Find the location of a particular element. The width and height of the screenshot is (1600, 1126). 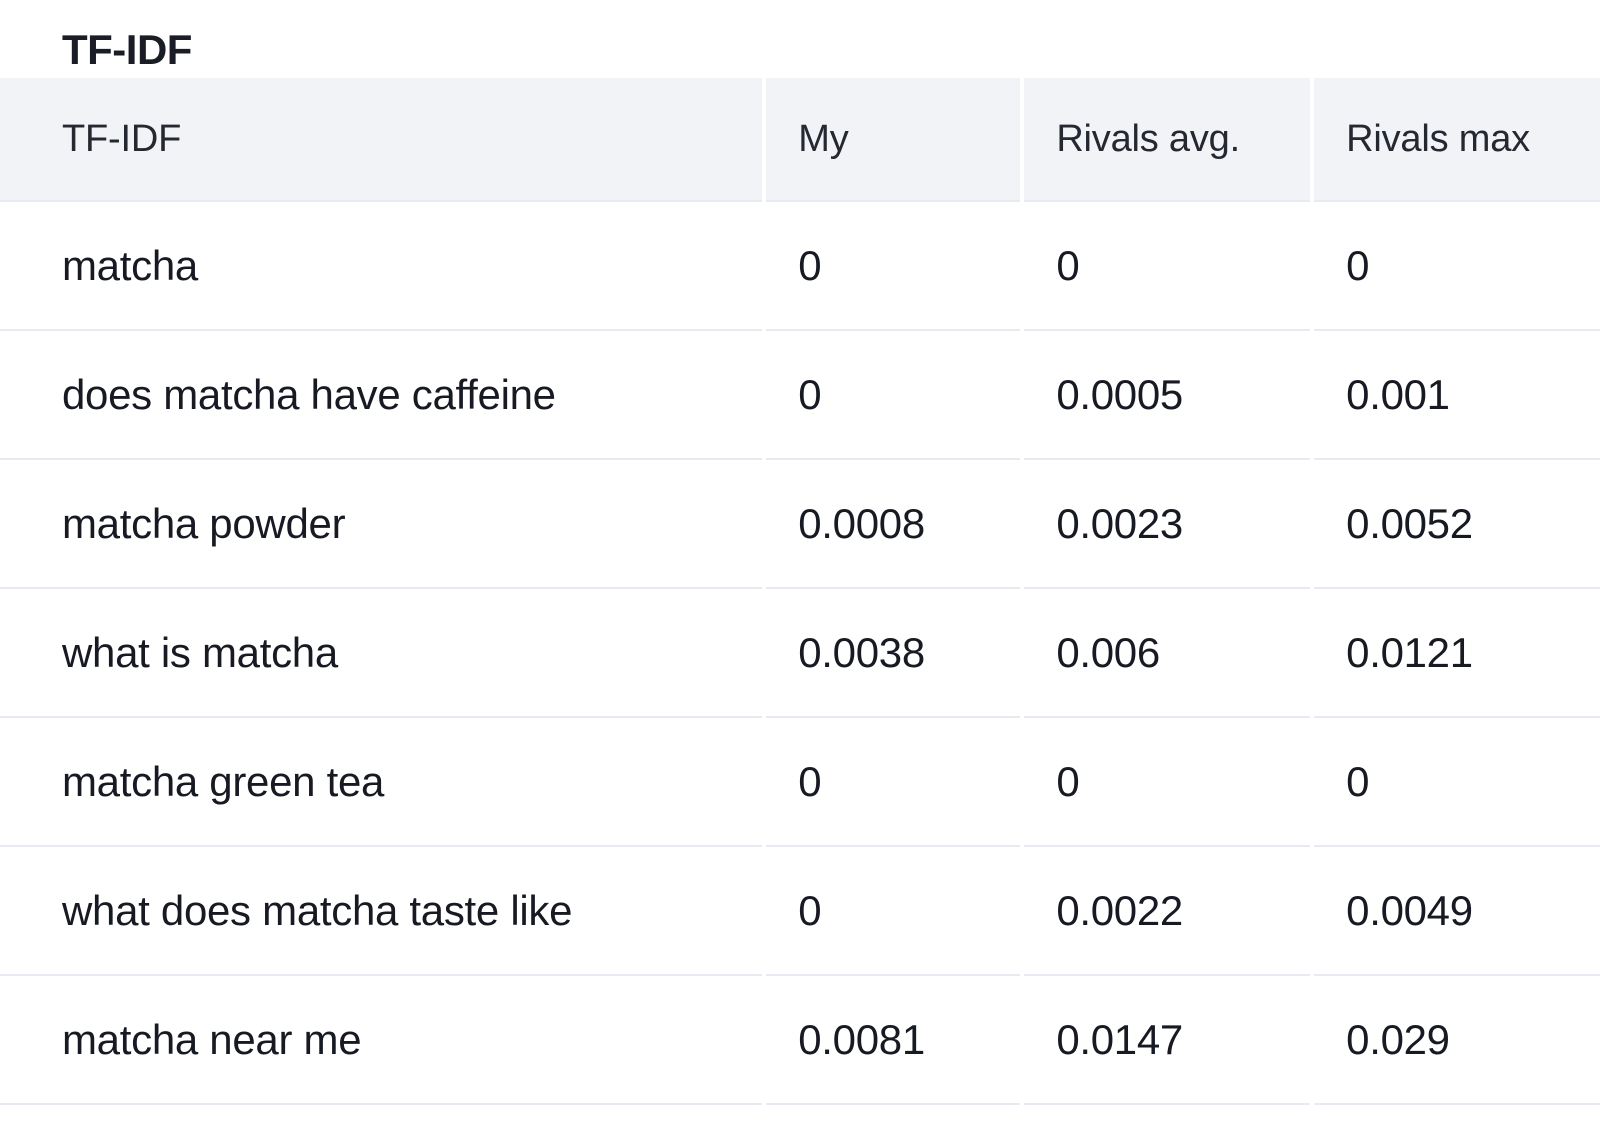

my-value-cell: 0.0081 is located at coordinates (893, 1040).